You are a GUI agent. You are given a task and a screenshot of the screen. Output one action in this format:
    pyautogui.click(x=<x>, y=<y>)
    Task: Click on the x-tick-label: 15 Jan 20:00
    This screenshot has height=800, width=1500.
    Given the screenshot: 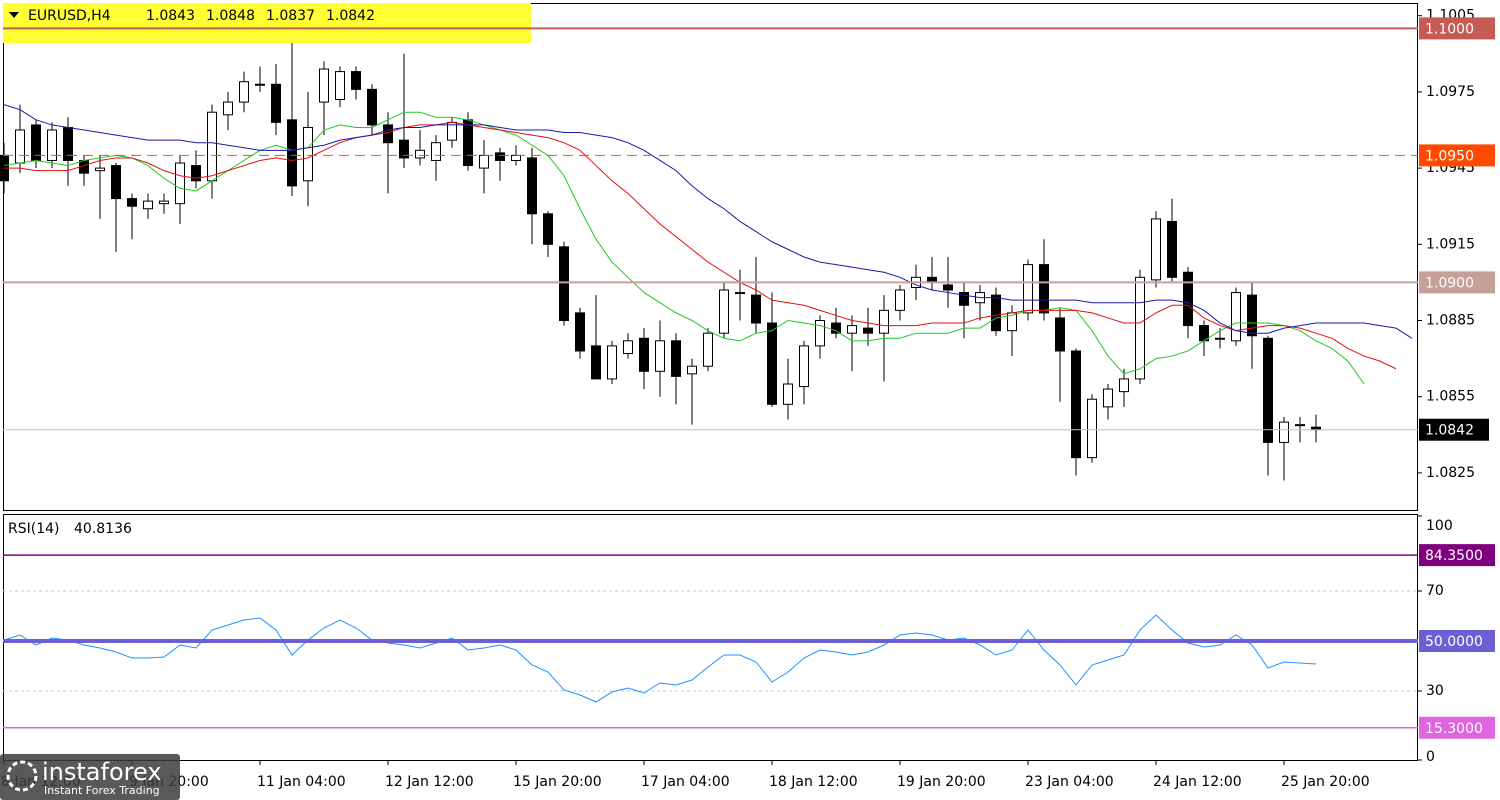 What is the action you would take?
    pyautogui.click(x=557, y=782)
    